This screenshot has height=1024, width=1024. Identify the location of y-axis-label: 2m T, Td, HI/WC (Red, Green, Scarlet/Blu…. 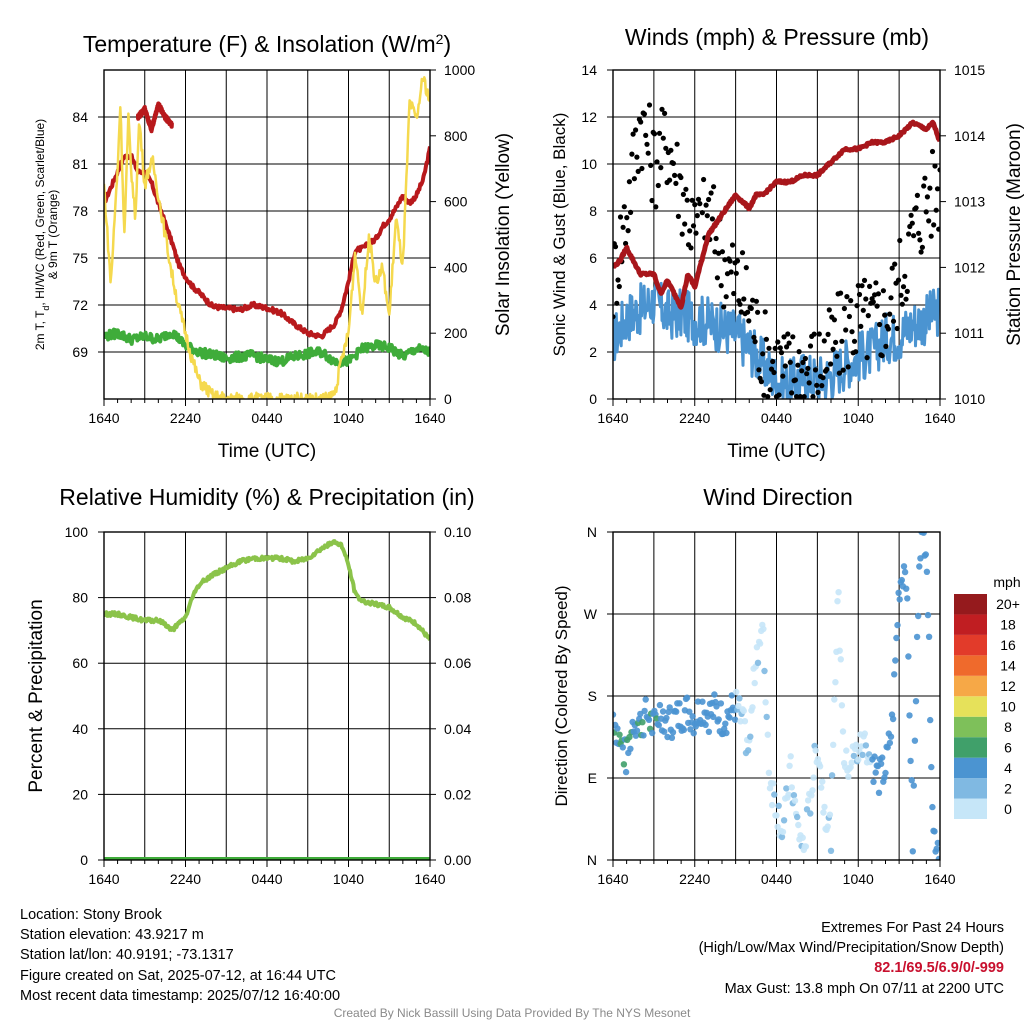
(42, 234).